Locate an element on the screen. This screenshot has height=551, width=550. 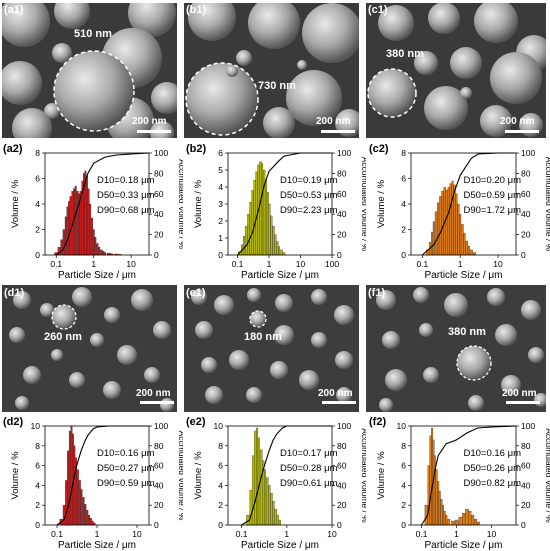
stat-text: D90=0.59 μm is located at coordinates (126, 483).